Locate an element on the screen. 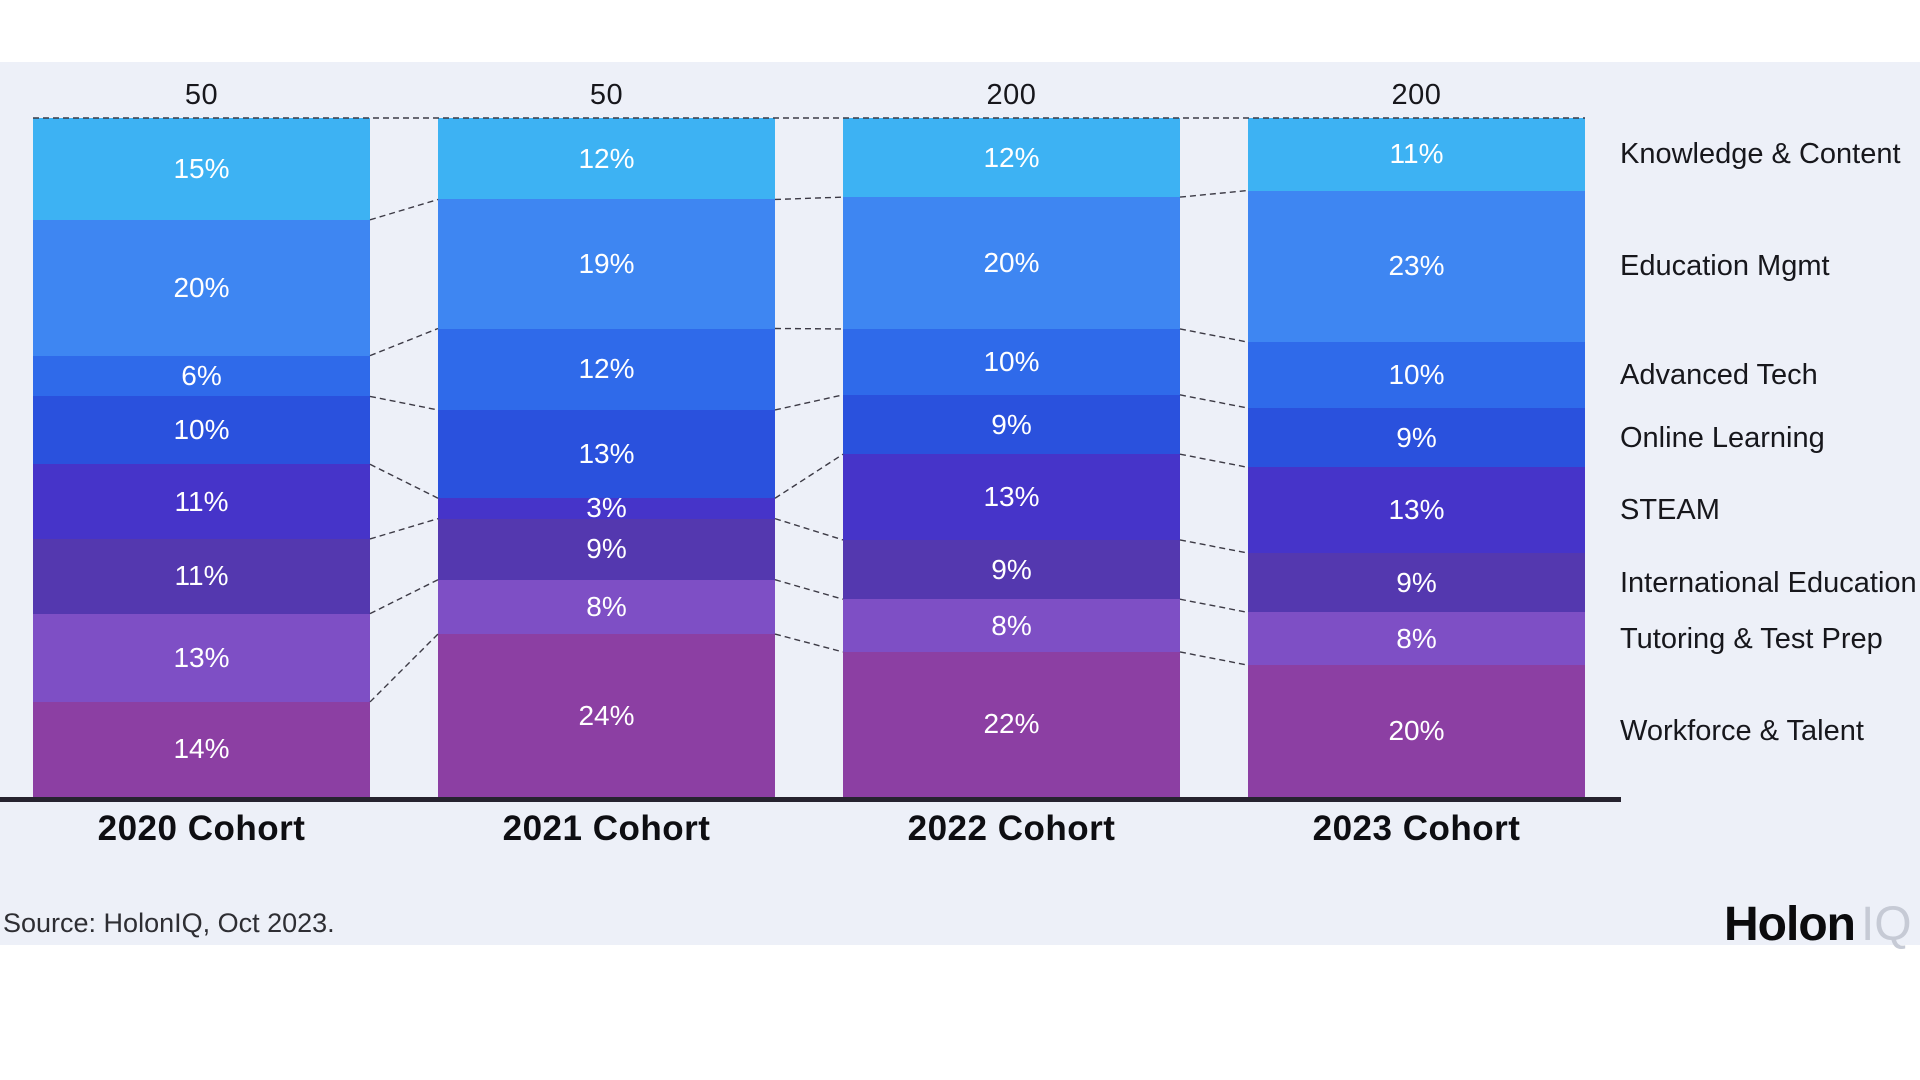  category-label: Knowledge & Content is located at coordinates (1760, 154).